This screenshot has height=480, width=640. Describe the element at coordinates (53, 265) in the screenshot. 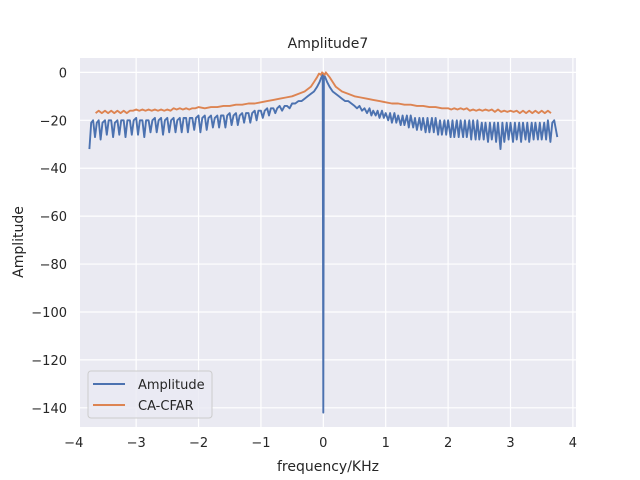

I see `y-tick-label: −80` at that location.